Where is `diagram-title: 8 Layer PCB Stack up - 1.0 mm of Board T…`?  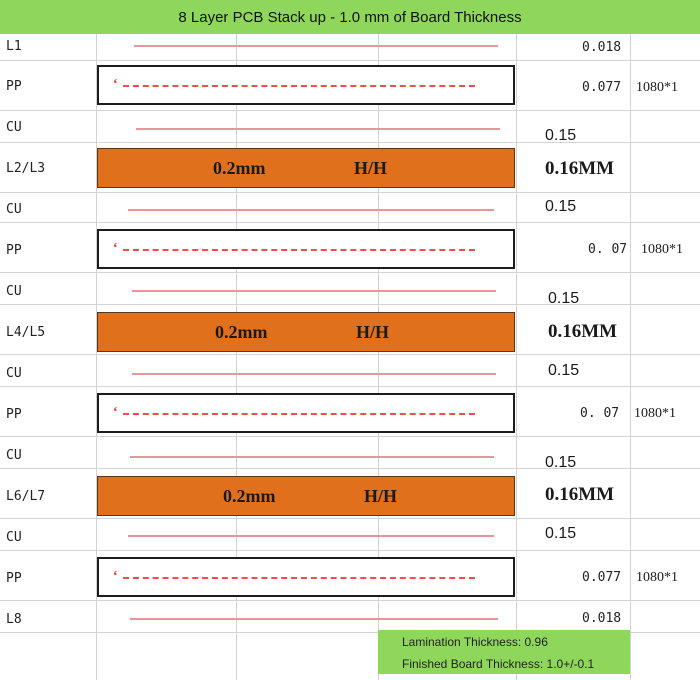
diagram-title: 8 Layer PCB Stack up - 1.0 mm of Board T… is located at coordinates (350, 17).